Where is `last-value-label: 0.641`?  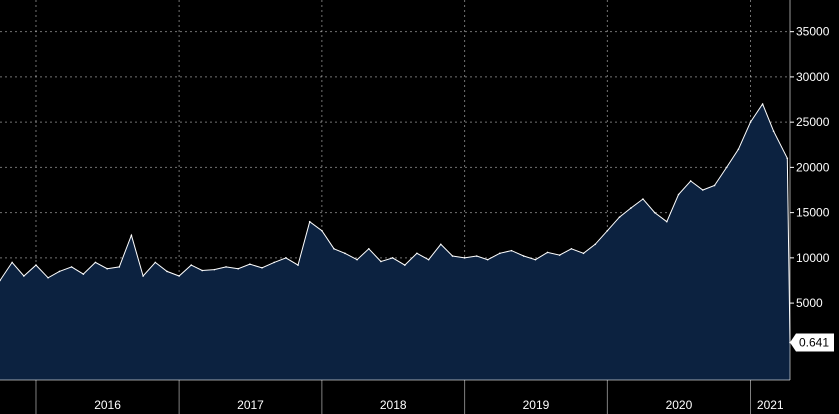
last-value-label: 0.641 is located at coordinates (814, 343).